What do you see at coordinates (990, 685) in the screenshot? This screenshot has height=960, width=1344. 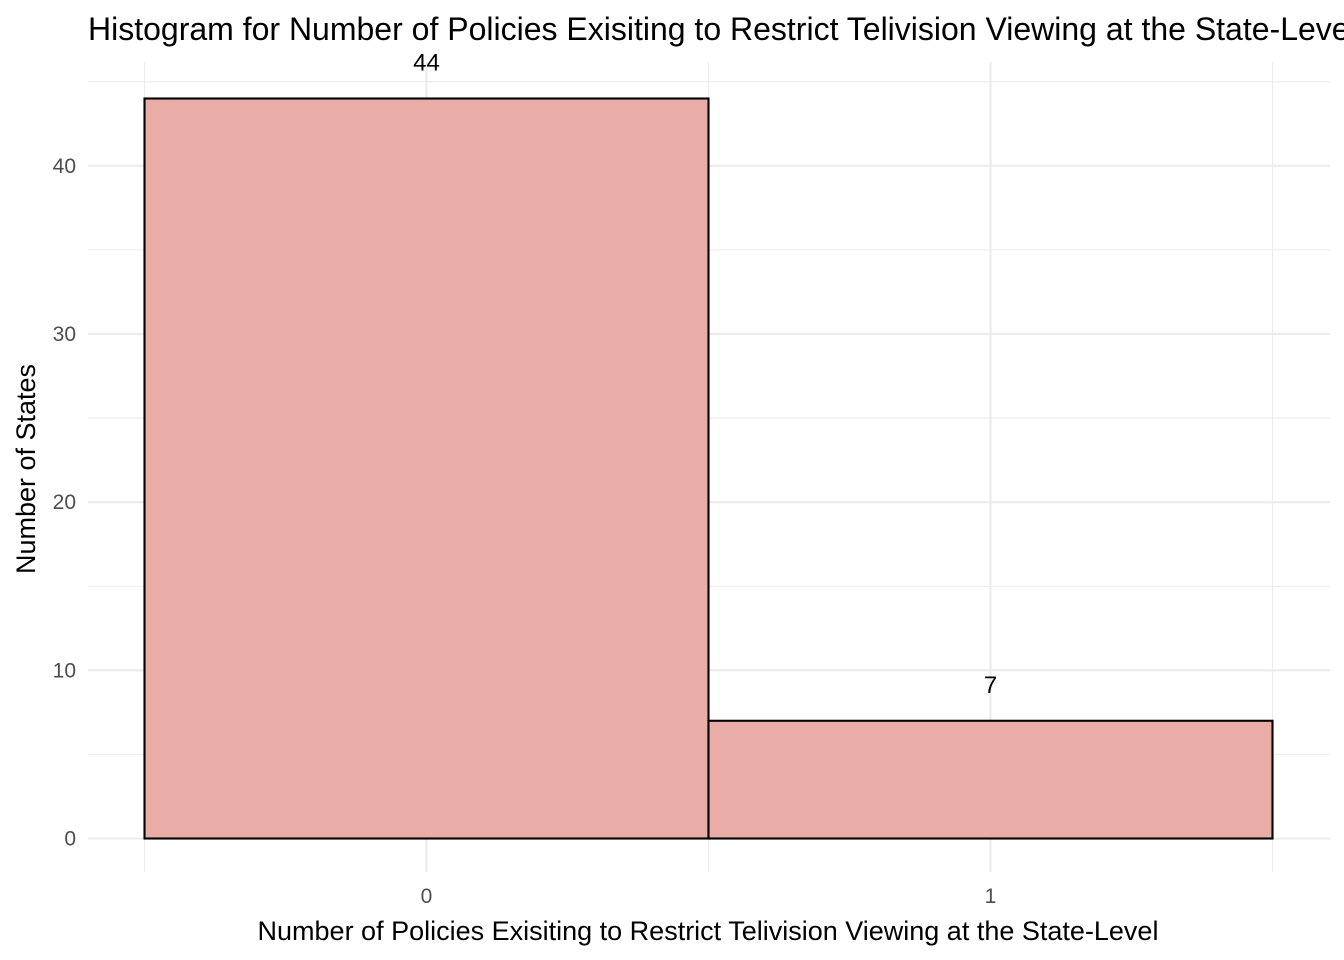 I see `bar-value-label: 7` at bounding box center [990, 685].